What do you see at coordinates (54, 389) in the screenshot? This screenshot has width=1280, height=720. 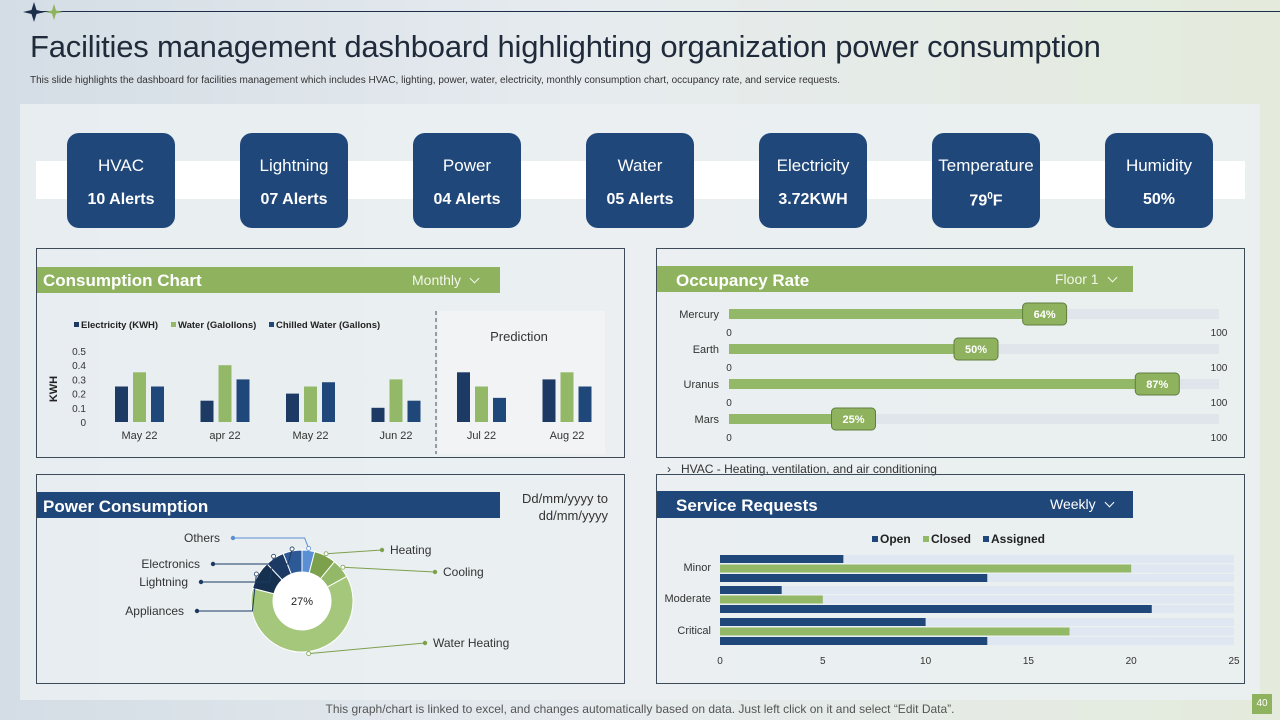 I see `y-axis-label: KWH` at bounding box center [54, 389].